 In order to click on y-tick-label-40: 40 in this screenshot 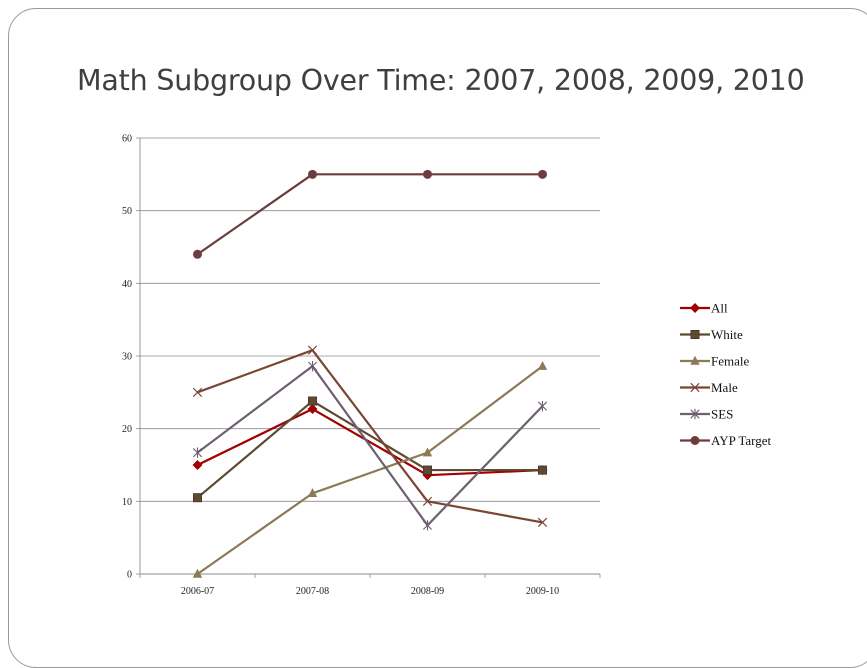, I will do `click(127, 284)`.